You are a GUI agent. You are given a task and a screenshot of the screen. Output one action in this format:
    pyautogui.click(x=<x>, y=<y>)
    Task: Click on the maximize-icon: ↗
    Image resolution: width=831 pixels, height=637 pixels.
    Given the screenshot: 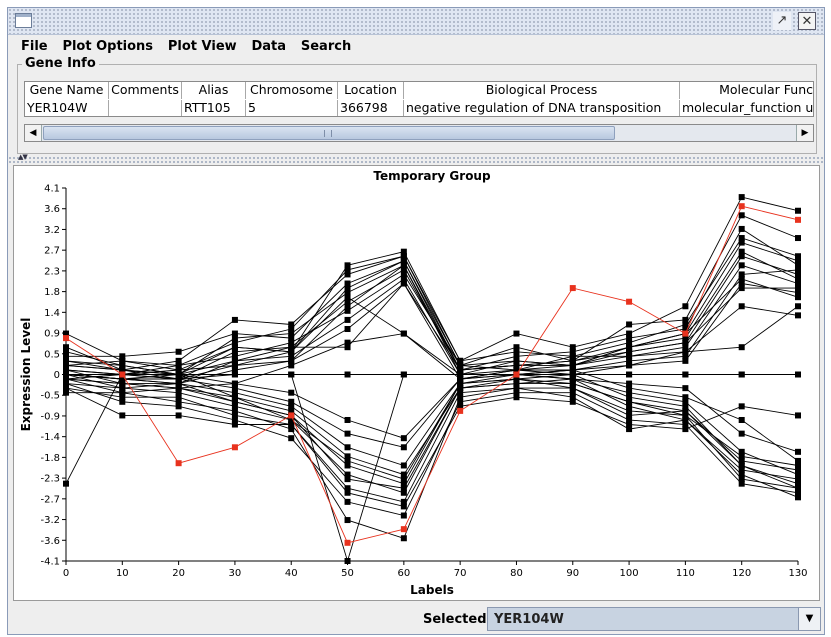 What is the action you would take?
    pyautogui.click(x=782, y=21)
    